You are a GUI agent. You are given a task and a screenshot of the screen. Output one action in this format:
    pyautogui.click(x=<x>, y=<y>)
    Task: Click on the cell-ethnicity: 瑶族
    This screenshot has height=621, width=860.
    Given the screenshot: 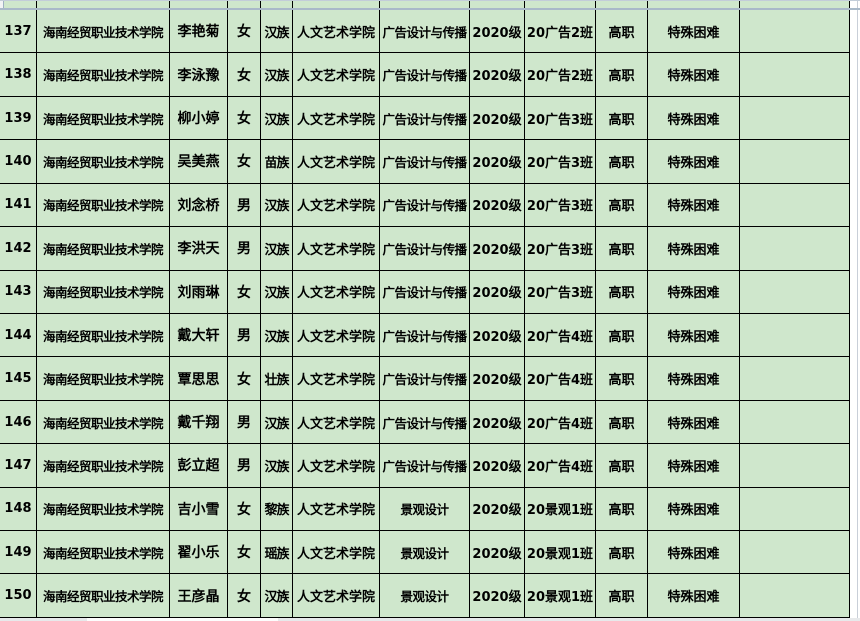 What is the action you would take?
    pyautogui.click(x=277, y=553)
    